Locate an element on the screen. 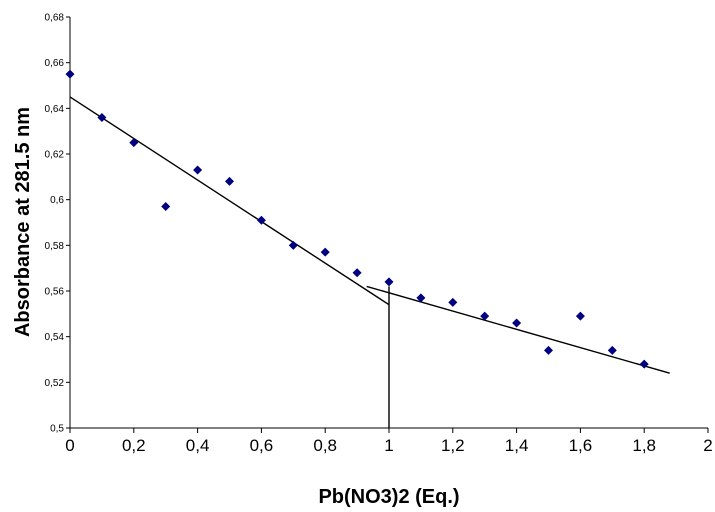 This screenshot has width=715, height=512. y-tick-label: 0,62 is located at coordinates (55, 155).